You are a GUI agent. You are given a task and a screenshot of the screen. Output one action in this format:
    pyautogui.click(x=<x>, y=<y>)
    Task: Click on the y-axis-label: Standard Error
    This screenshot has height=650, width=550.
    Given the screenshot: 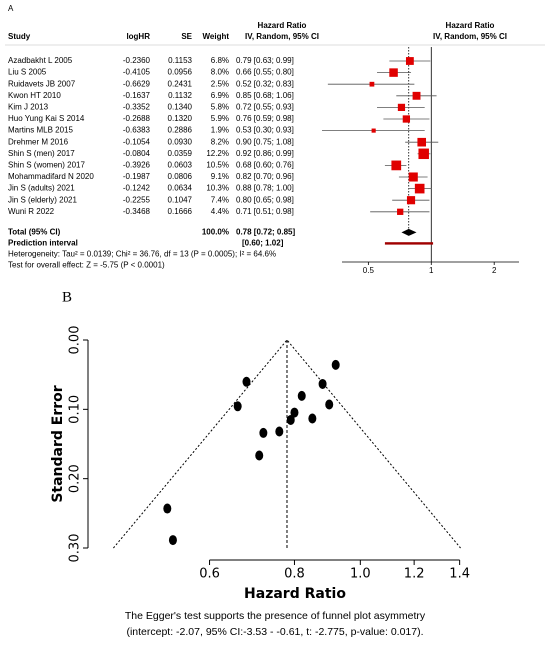 What is the action you would take?
    pyautogui.click(x=58, y=443)
    